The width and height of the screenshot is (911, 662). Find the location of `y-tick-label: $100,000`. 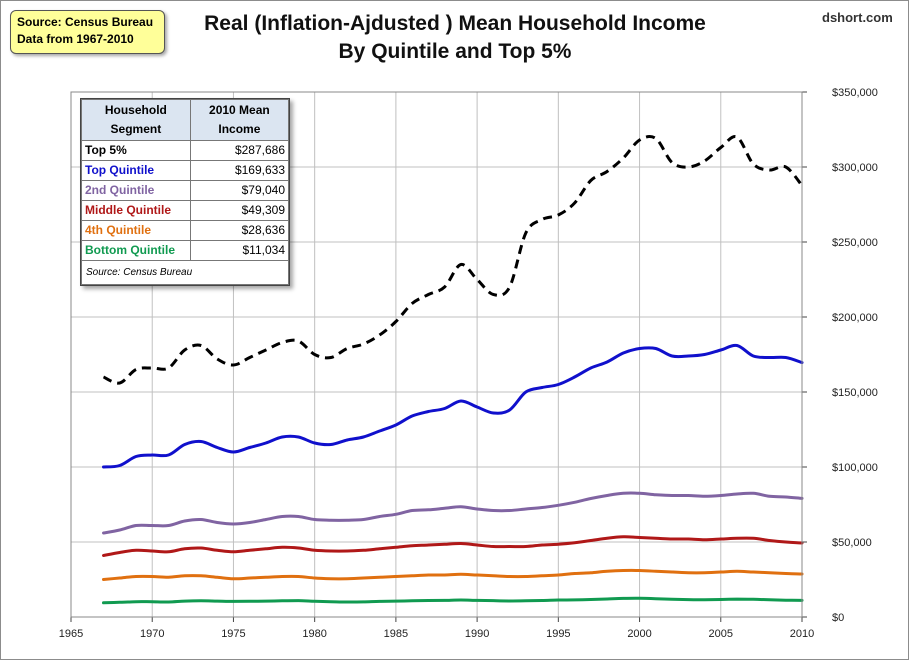

y-tick-label: $100,000 is located at coordinates (855, 468).